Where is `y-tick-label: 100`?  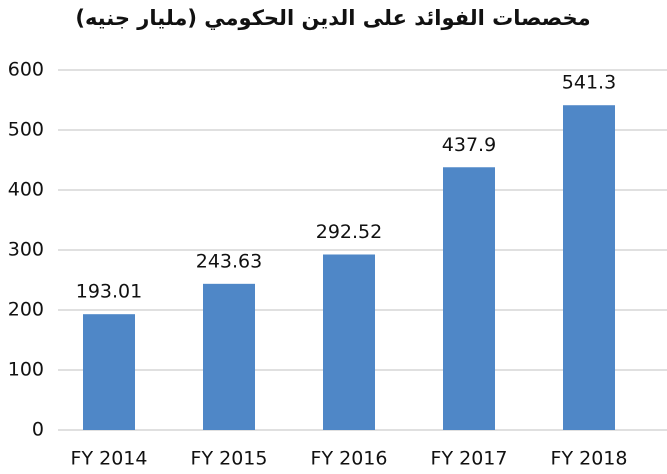 y-tick-label: 100 is located at coordinates (26, 370).